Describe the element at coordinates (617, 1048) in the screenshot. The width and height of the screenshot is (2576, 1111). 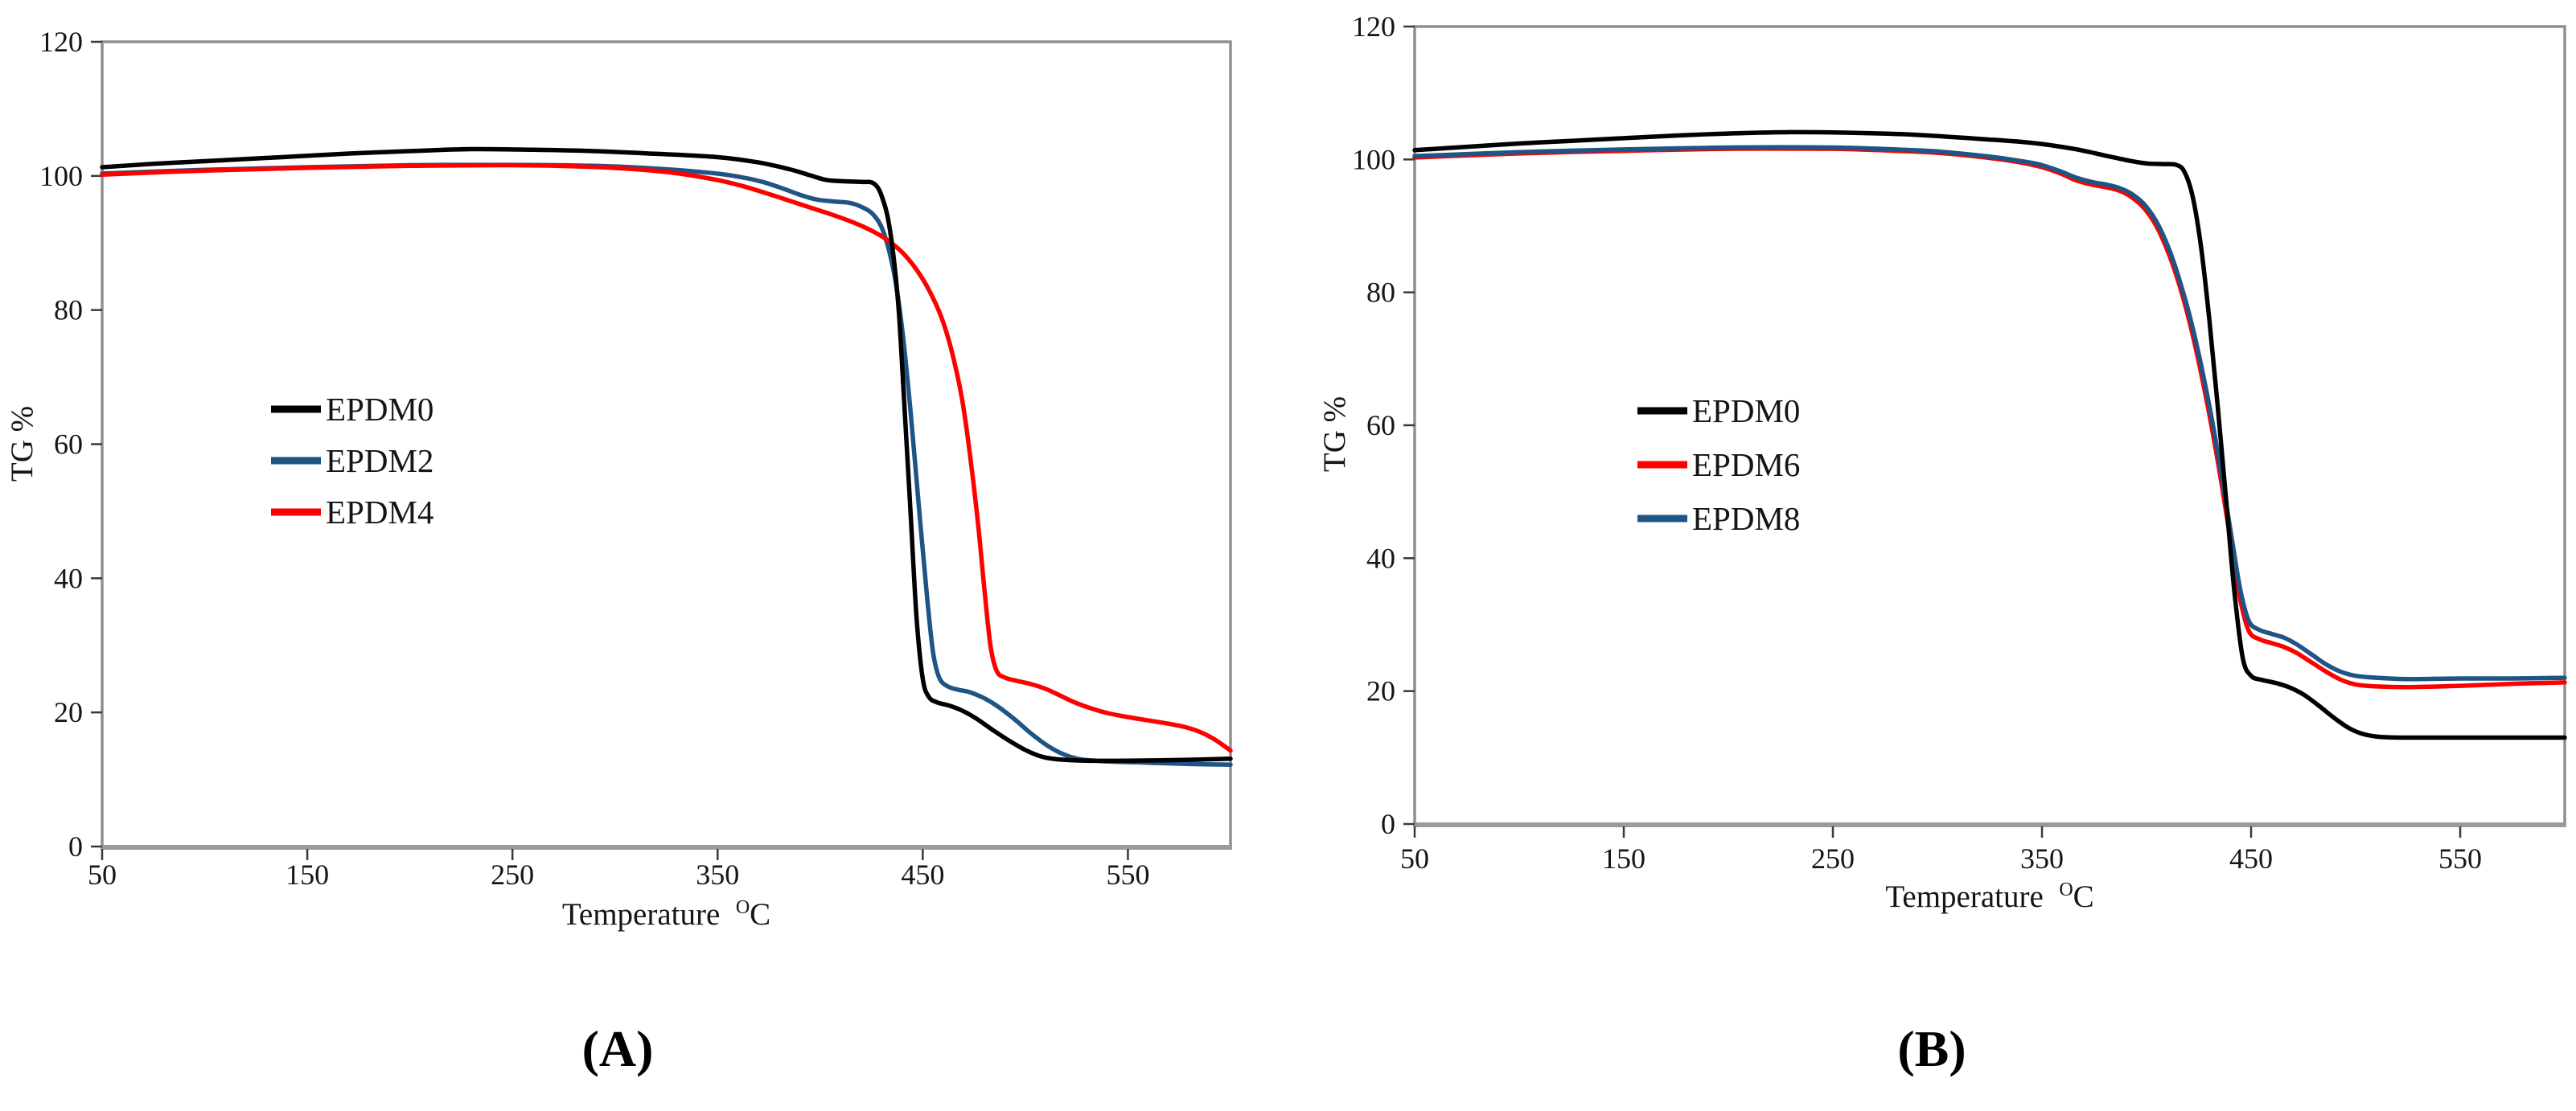
I see `panel-label-a: (A)` at that location.